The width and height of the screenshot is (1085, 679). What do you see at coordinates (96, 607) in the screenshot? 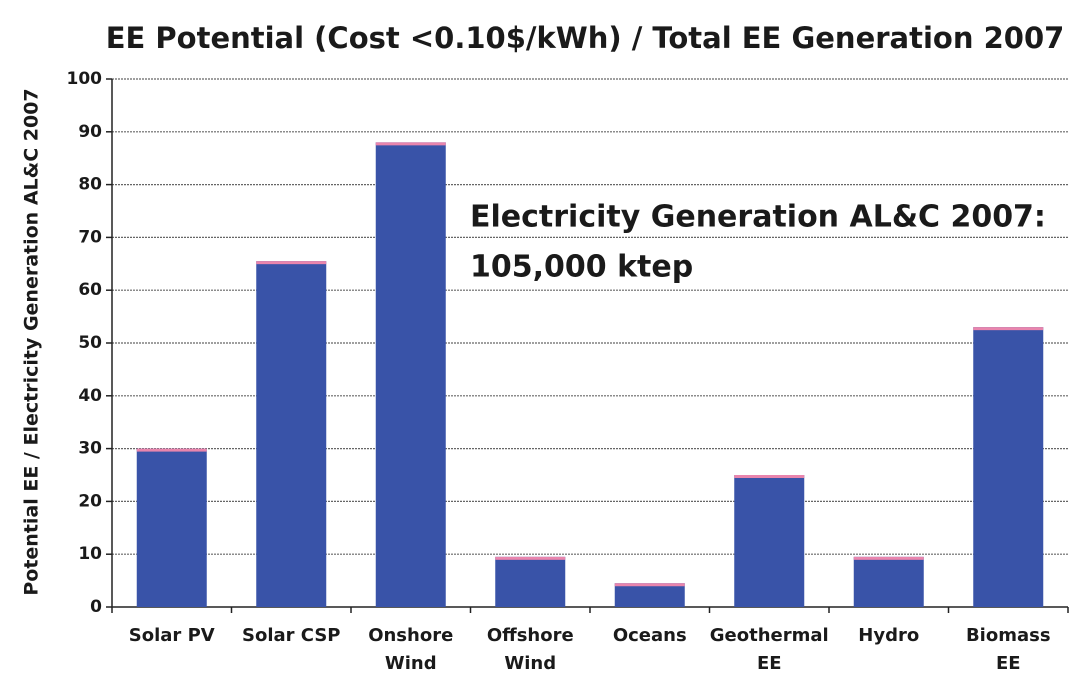
I see `y-tick-label: 0` at bounding box center [96, 607].